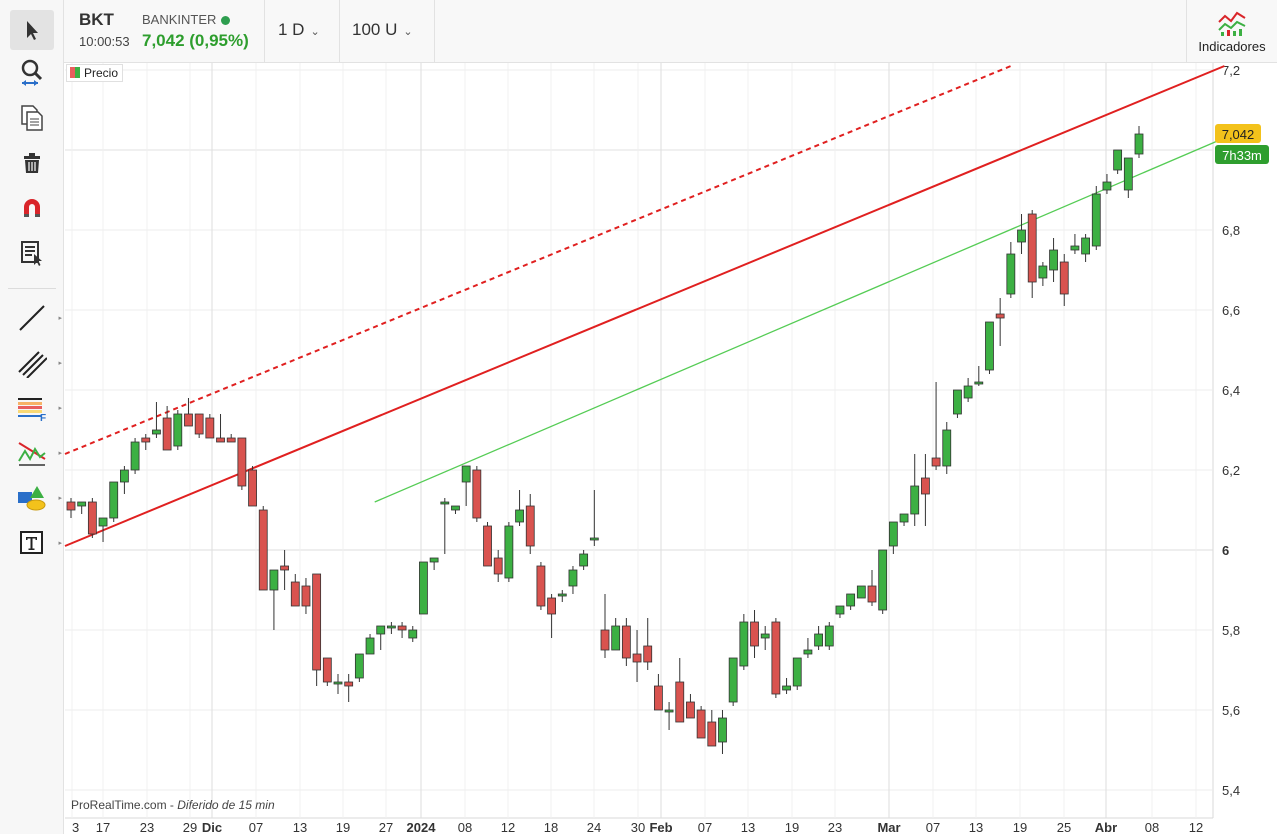  What do you see at coordinates (933, 827) in the screenshot?
I see `x-tick-label: 07` at bounding box center [933, 827].